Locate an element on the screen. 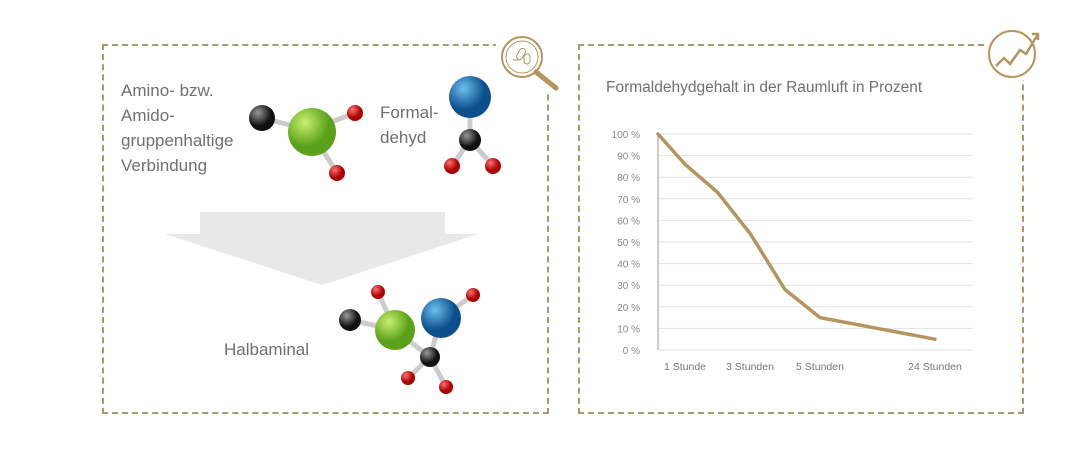 The height and width of the screenshot is (462, 1080). compound-label-line: gruppenhaltige is located at coordinates (177, 140).